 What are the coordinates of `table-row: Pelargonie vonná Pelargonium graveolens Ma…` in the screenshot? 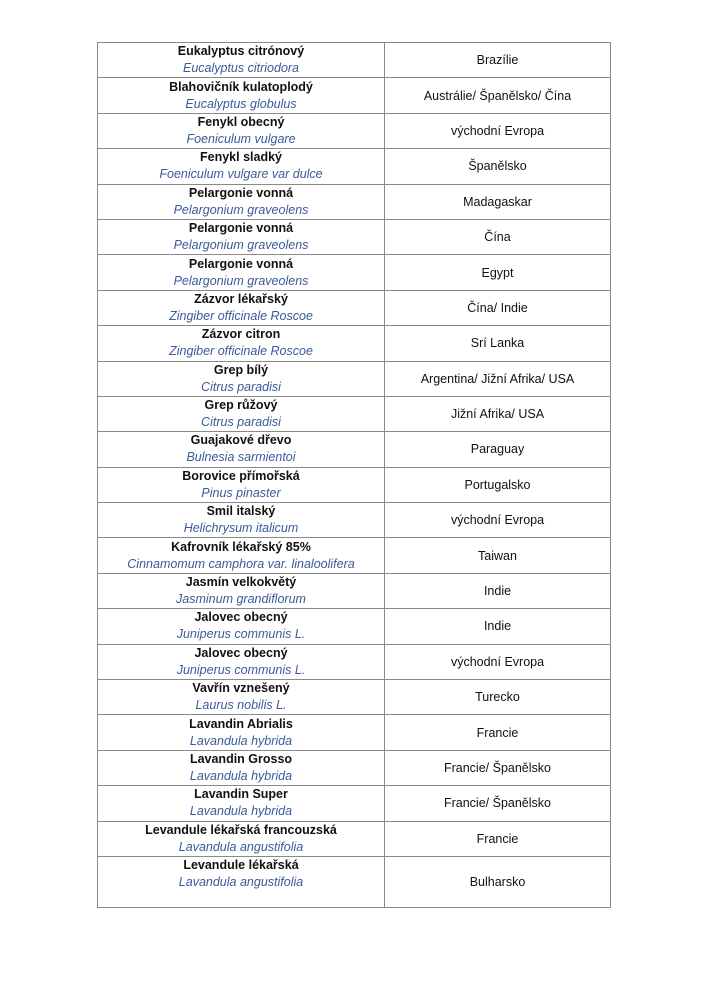 It's located at (354, 201).